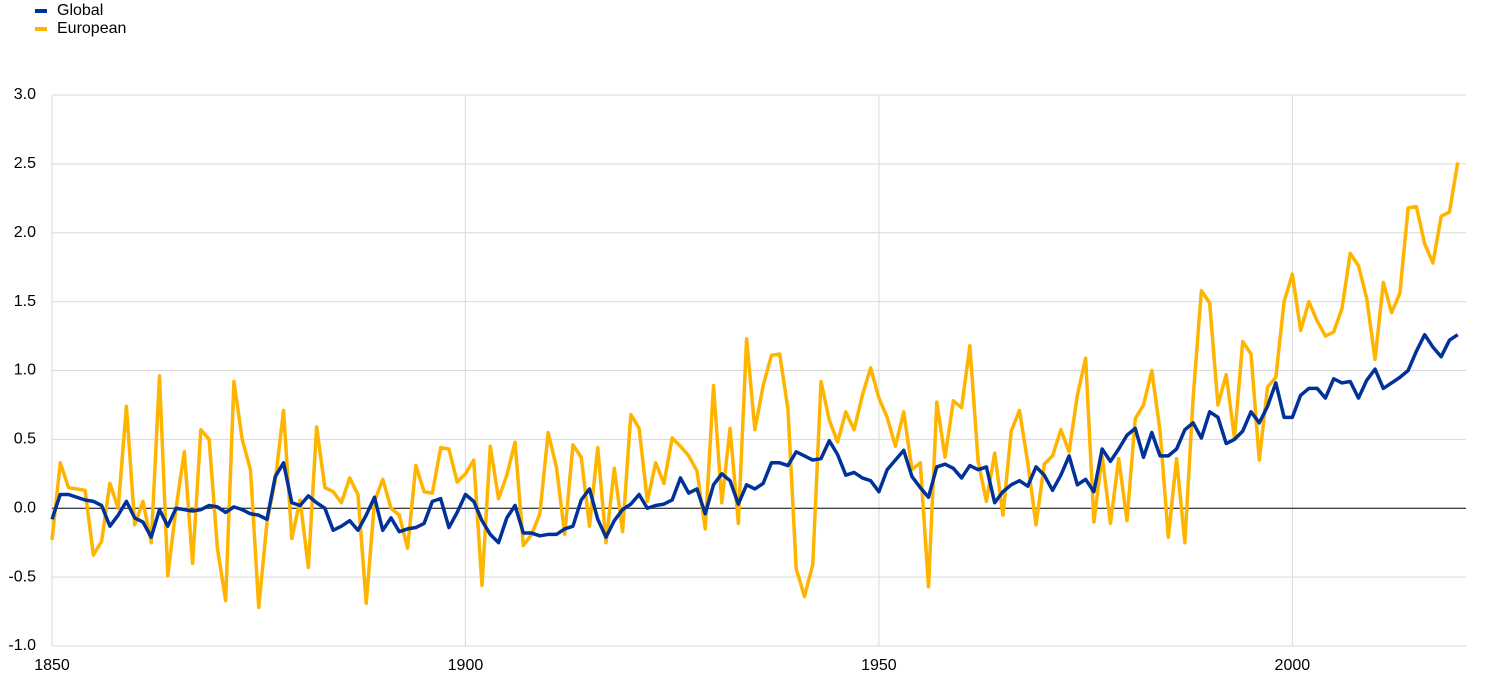 This screenshot has width=1487, height=691. Describe the element at coordinates (22, 576) in the screenshot. I see `y-tick-label: -0.5` at that location.